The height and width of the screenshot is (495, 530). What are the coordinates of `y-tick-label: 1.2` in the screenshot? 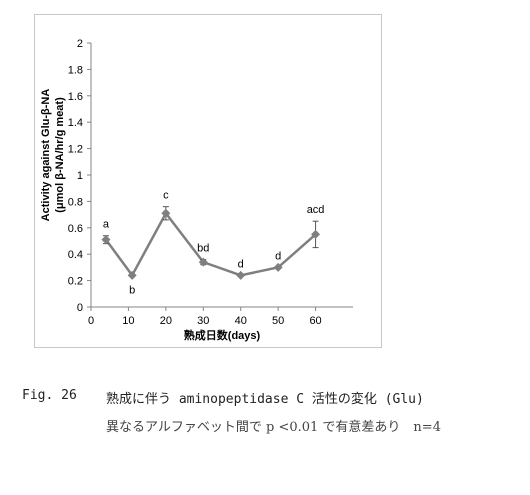 It's located at (75, 150).